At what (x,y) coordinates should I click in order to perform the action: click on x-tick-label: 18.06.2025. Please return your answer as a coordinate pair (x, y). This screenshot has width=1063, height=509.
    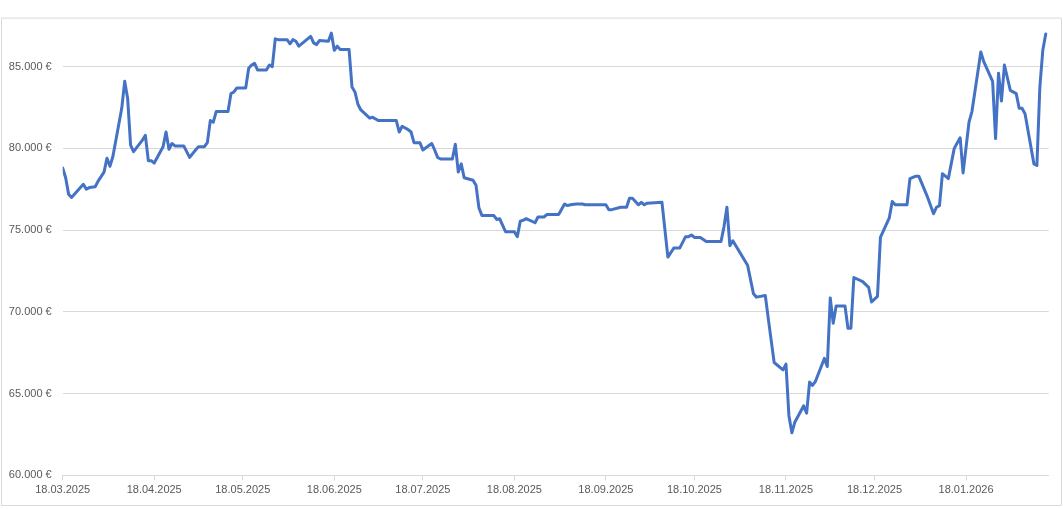
    Looking at the image, I should click on (334, 488).